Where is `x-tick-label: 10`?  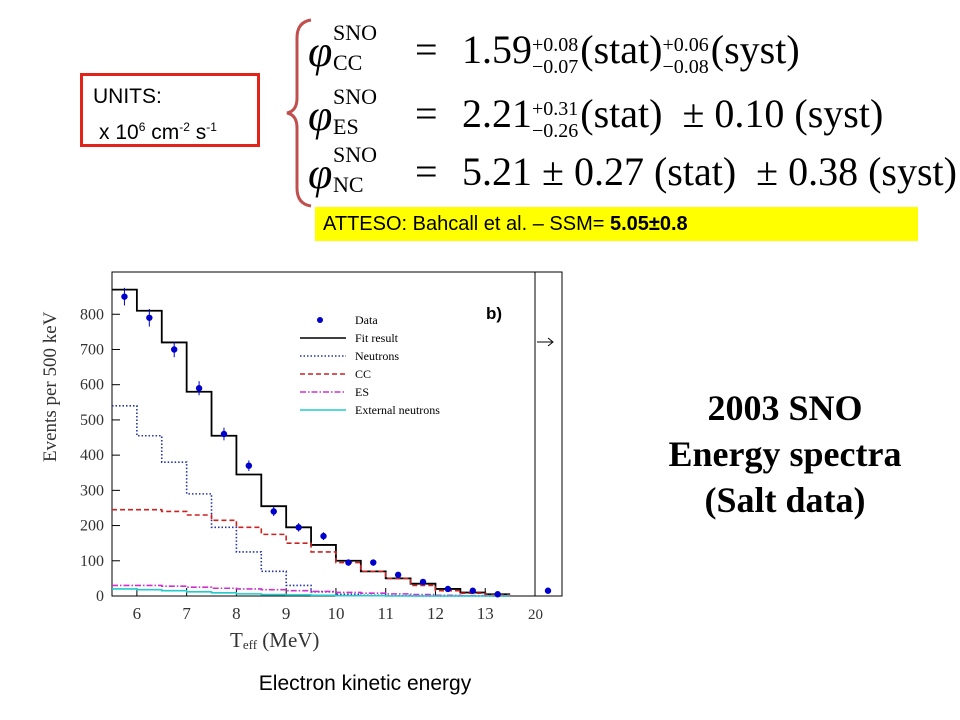 x-tick-label: 10 is located at coordinates (335, 613).